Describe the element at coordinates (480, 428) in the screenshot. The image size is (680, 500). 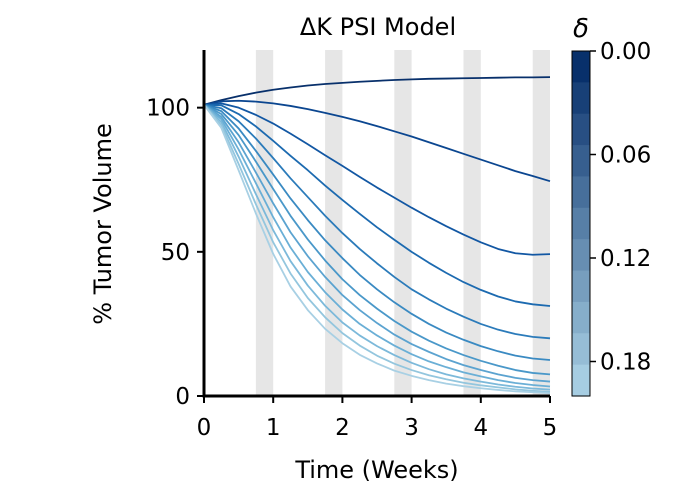
I see `x-tick-label-4: 4` at that location.